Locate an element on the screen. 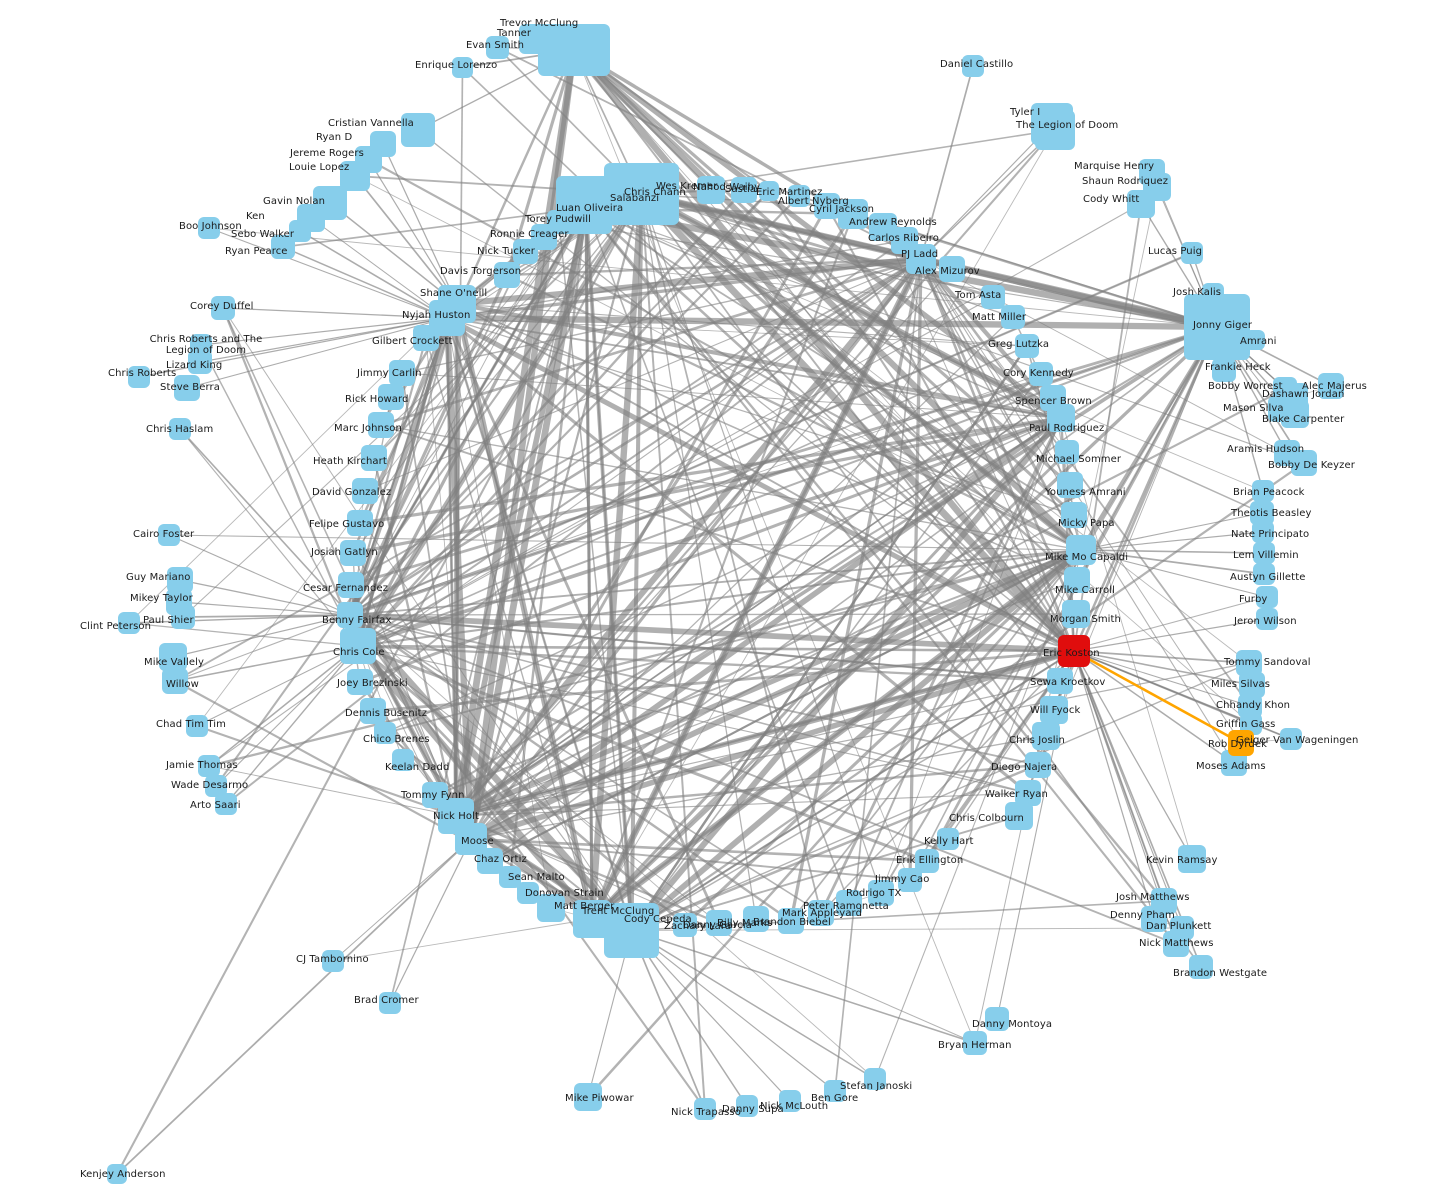 This screenshot has height=1200, width=1440. graph-node-boo-johnson is located at coordinates (209, 228).